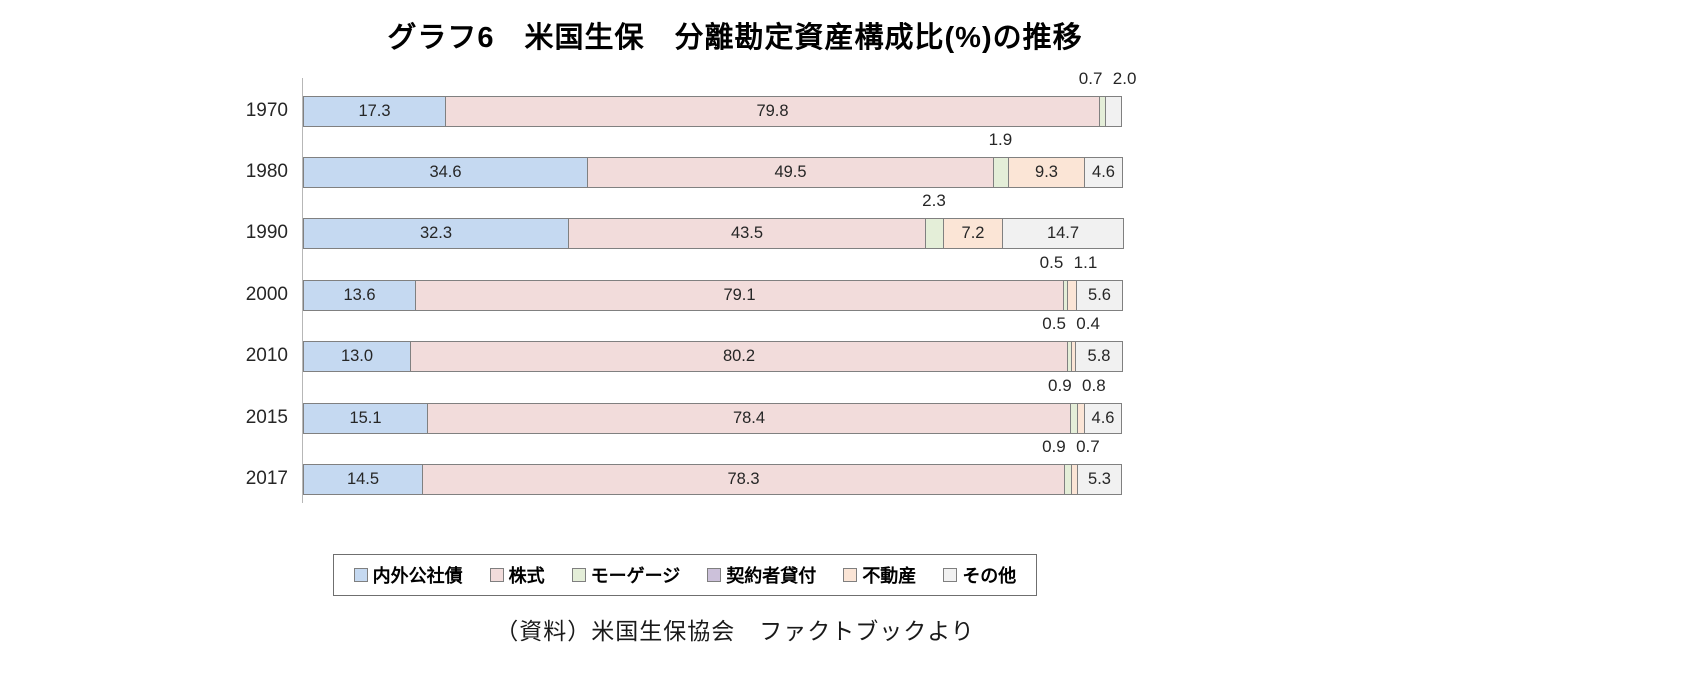  I want to click on segment-value: 13.0, so click(357, 356).